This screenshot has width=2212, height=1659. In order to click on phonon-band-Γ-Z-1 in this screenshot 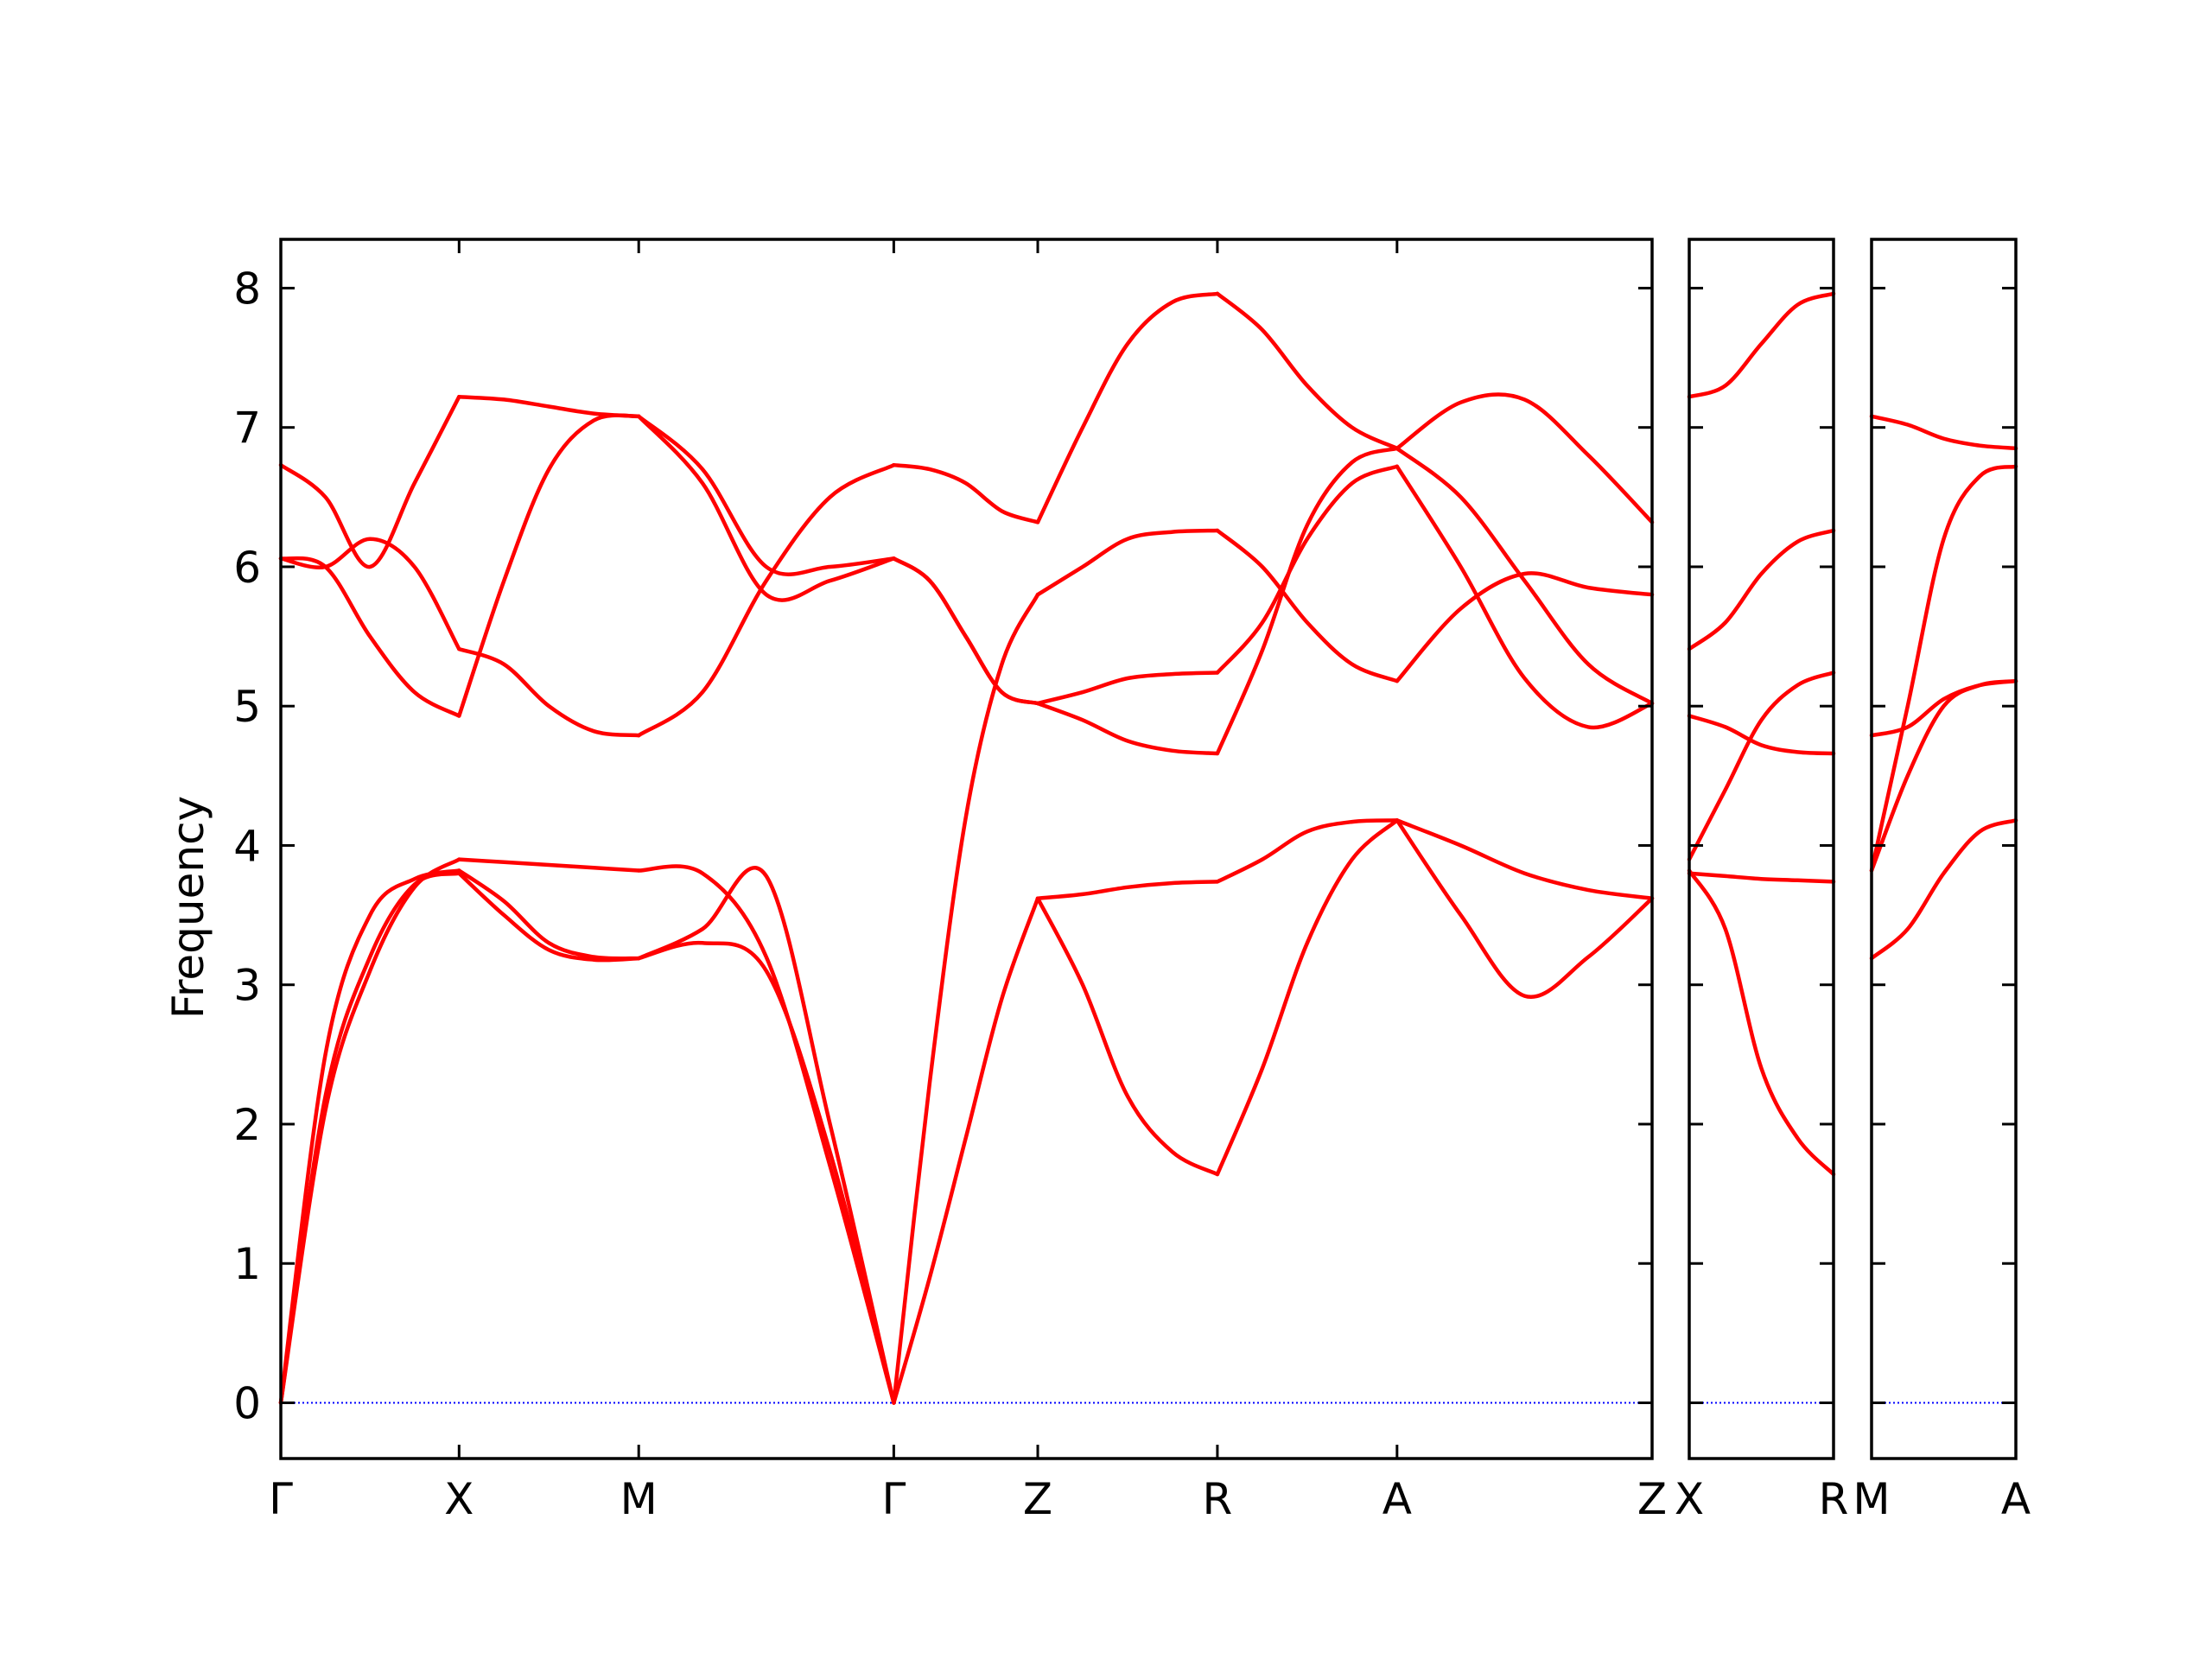, I will do `click(966, 998)`.